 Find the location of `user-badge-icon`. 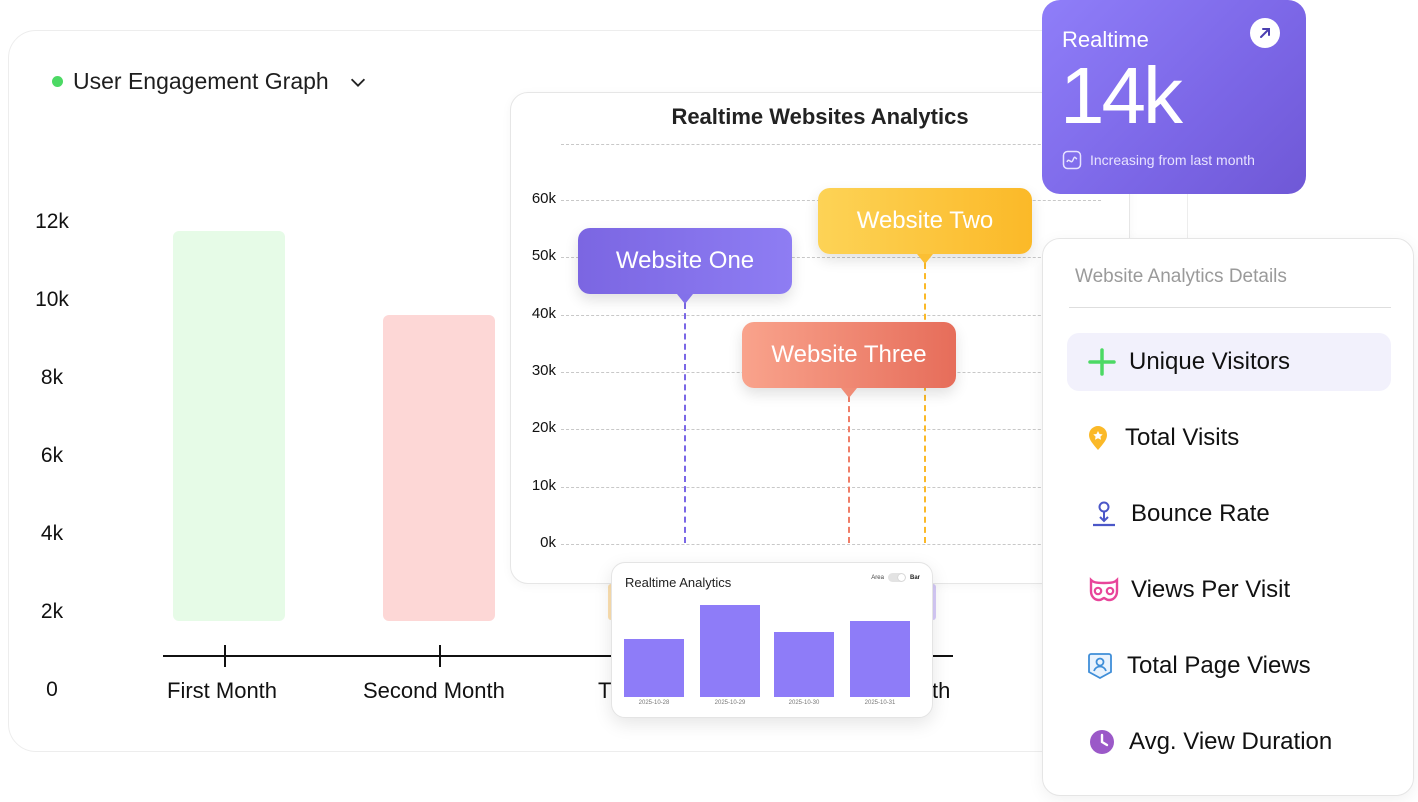

user-badge-icon is located at coordinates (1100, 666).